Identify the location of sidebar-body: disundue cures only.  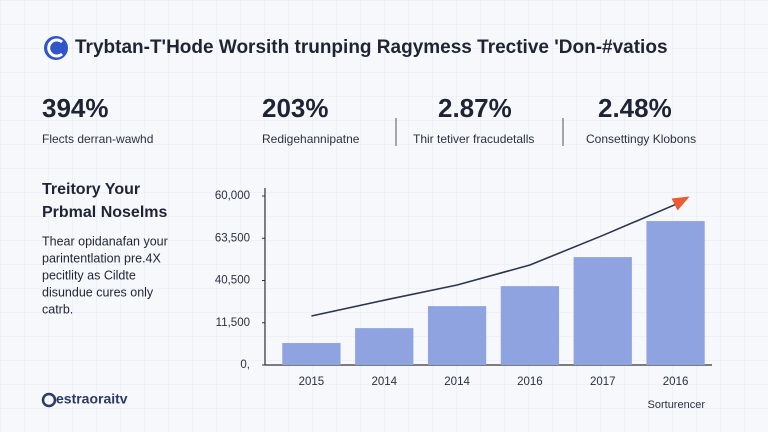
(98, 292).